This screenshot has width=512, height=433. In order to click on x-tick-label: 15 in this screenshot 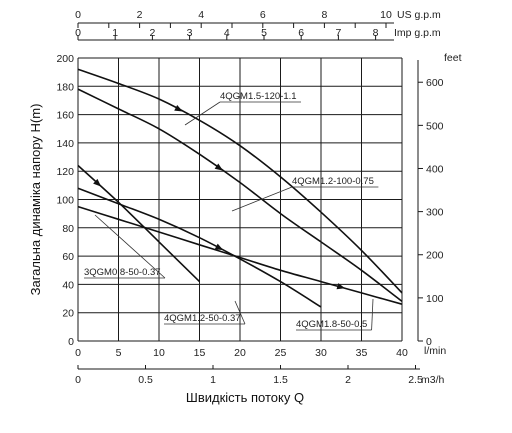, I will do `click(200, 353)`.